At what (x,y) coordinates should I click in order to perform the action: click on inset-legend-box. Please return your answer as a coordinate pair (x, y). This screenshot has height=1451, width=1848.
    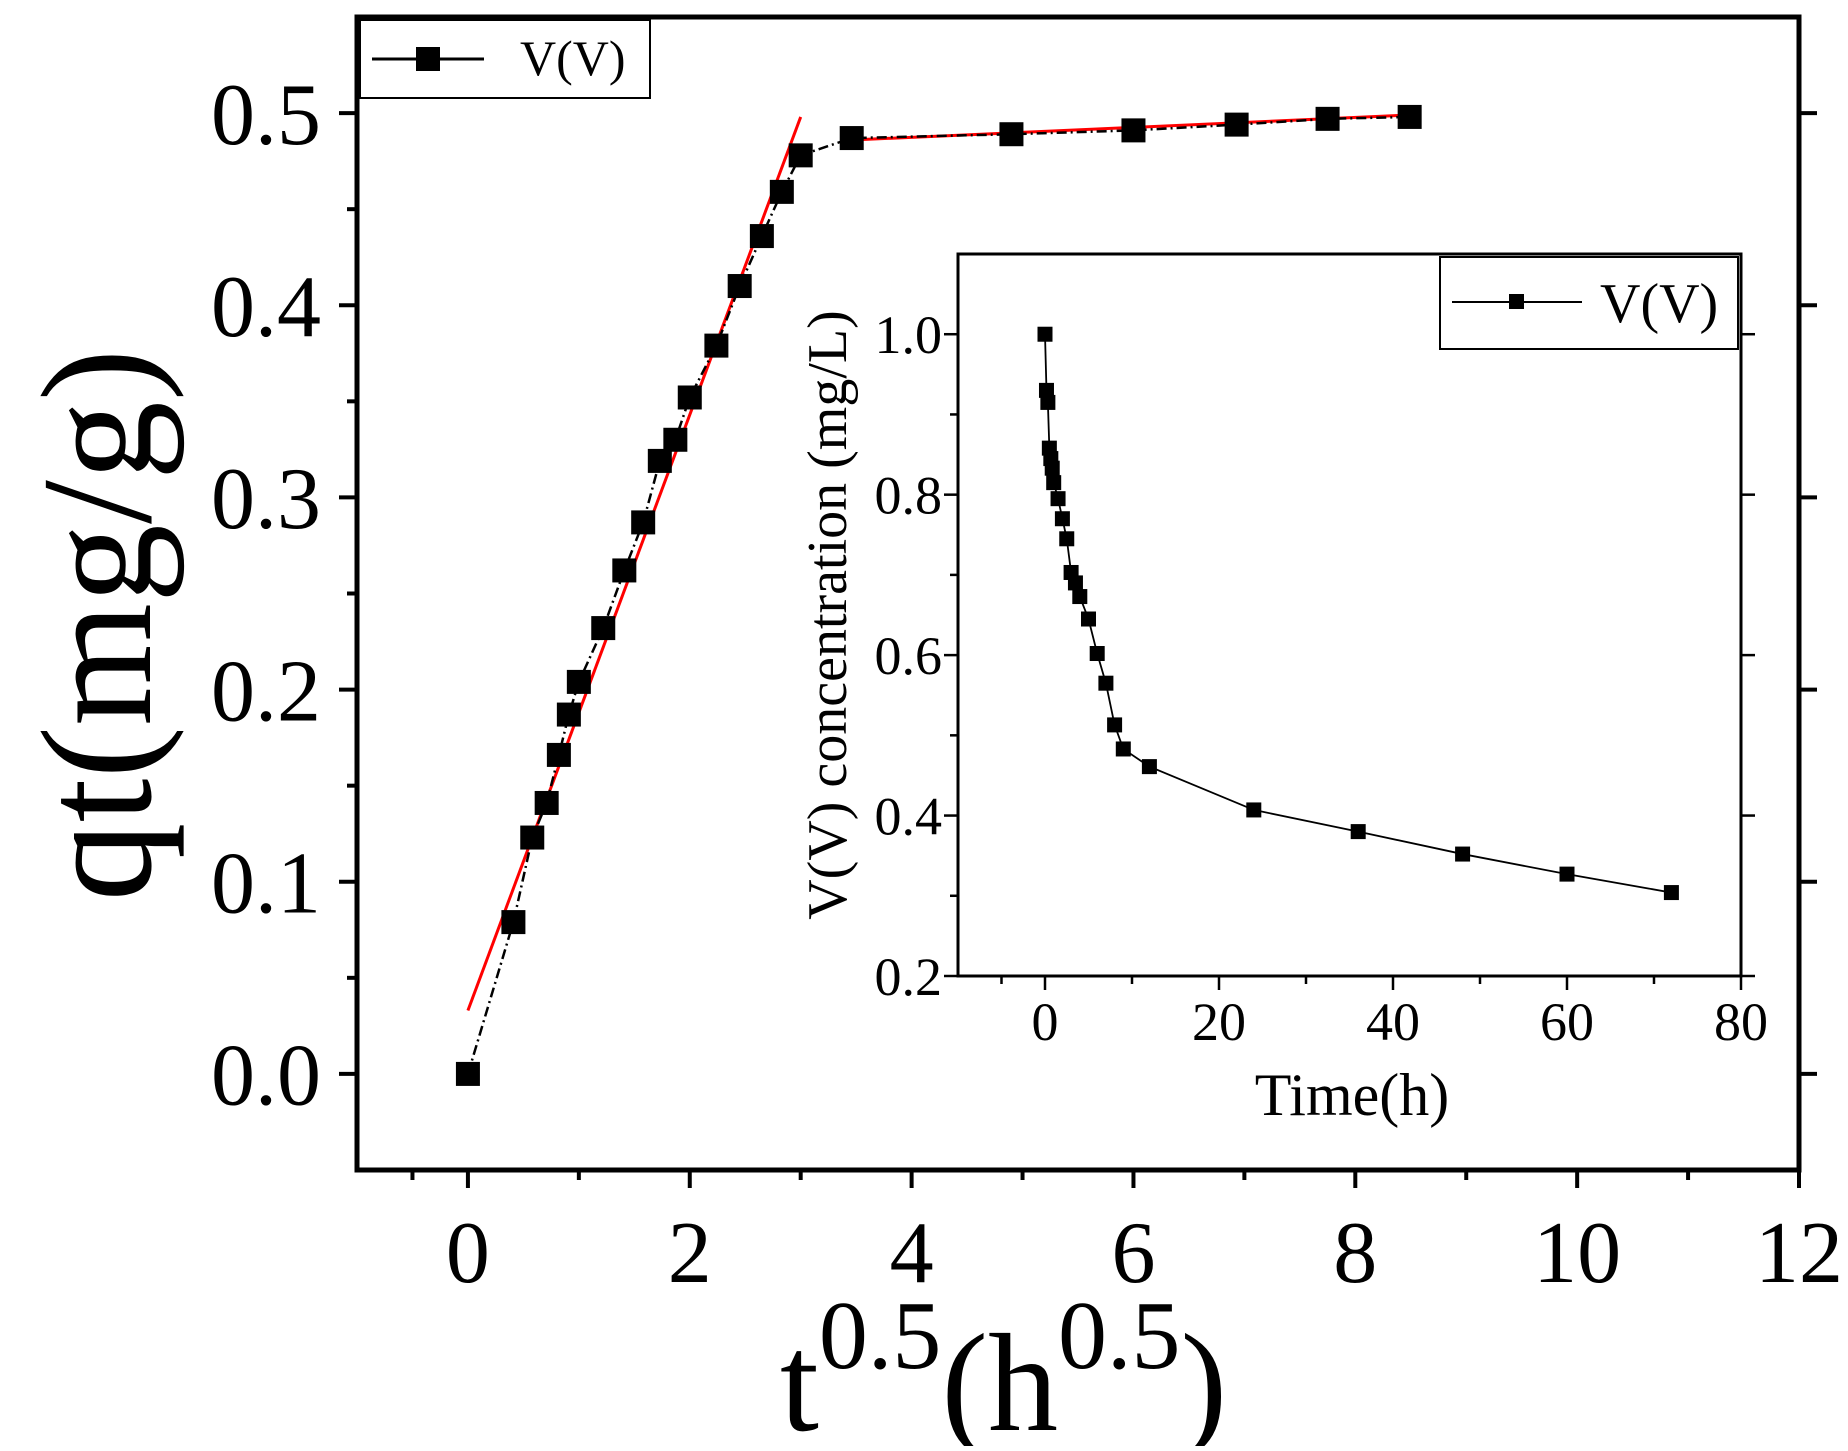
    Looking at the image, I should click on (1589, 303).